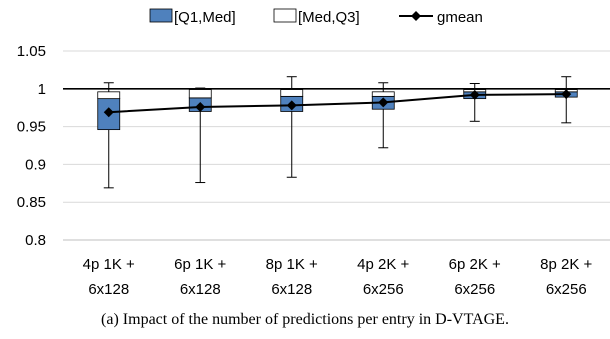 The image size is (610, 339). I want to click on x-tick-label: 6p 2K +, so click(475, 264).